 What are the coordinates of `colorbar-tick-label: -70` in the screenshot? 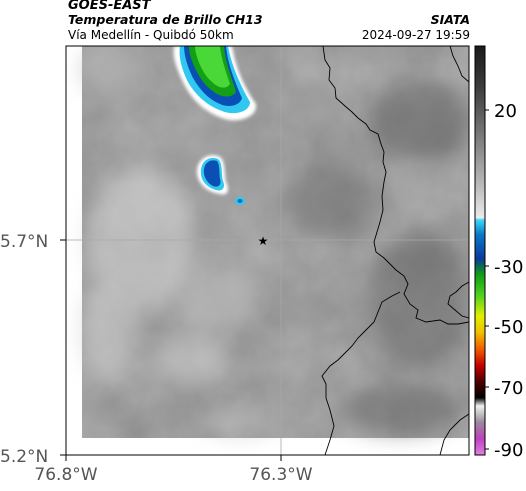 It's located at (508, 388).